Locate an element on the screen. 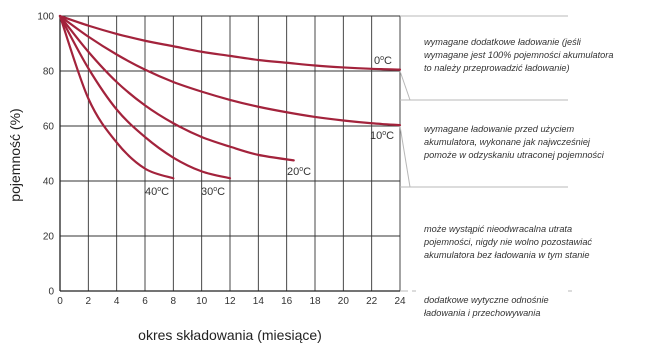 Image resolution: width=645 pixels, height=346 pixels. x-tick-label: 10 is located at coordinates (202, 301).